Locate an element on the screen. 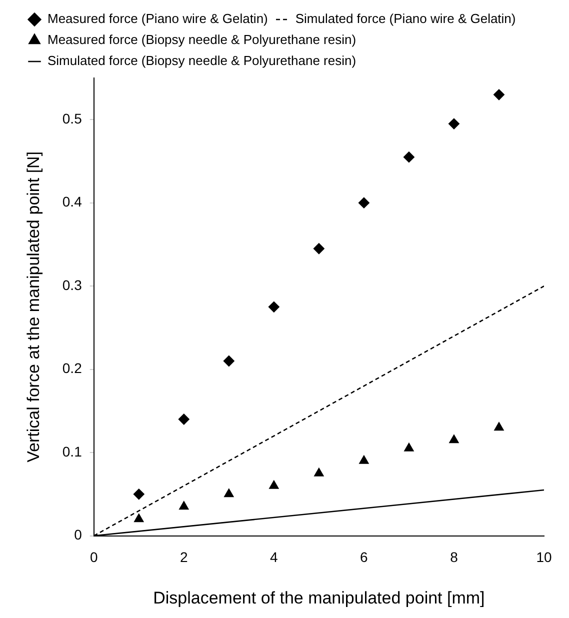 The height and width of the screenshot is (618, 569). y-tick-label: 0.1 is located at coordinates (72, 451).